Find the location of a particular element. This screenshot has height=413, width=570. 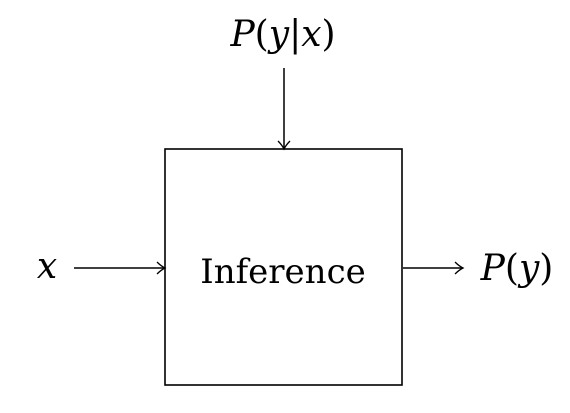

output-arrow is located at coordinates (434, 268).